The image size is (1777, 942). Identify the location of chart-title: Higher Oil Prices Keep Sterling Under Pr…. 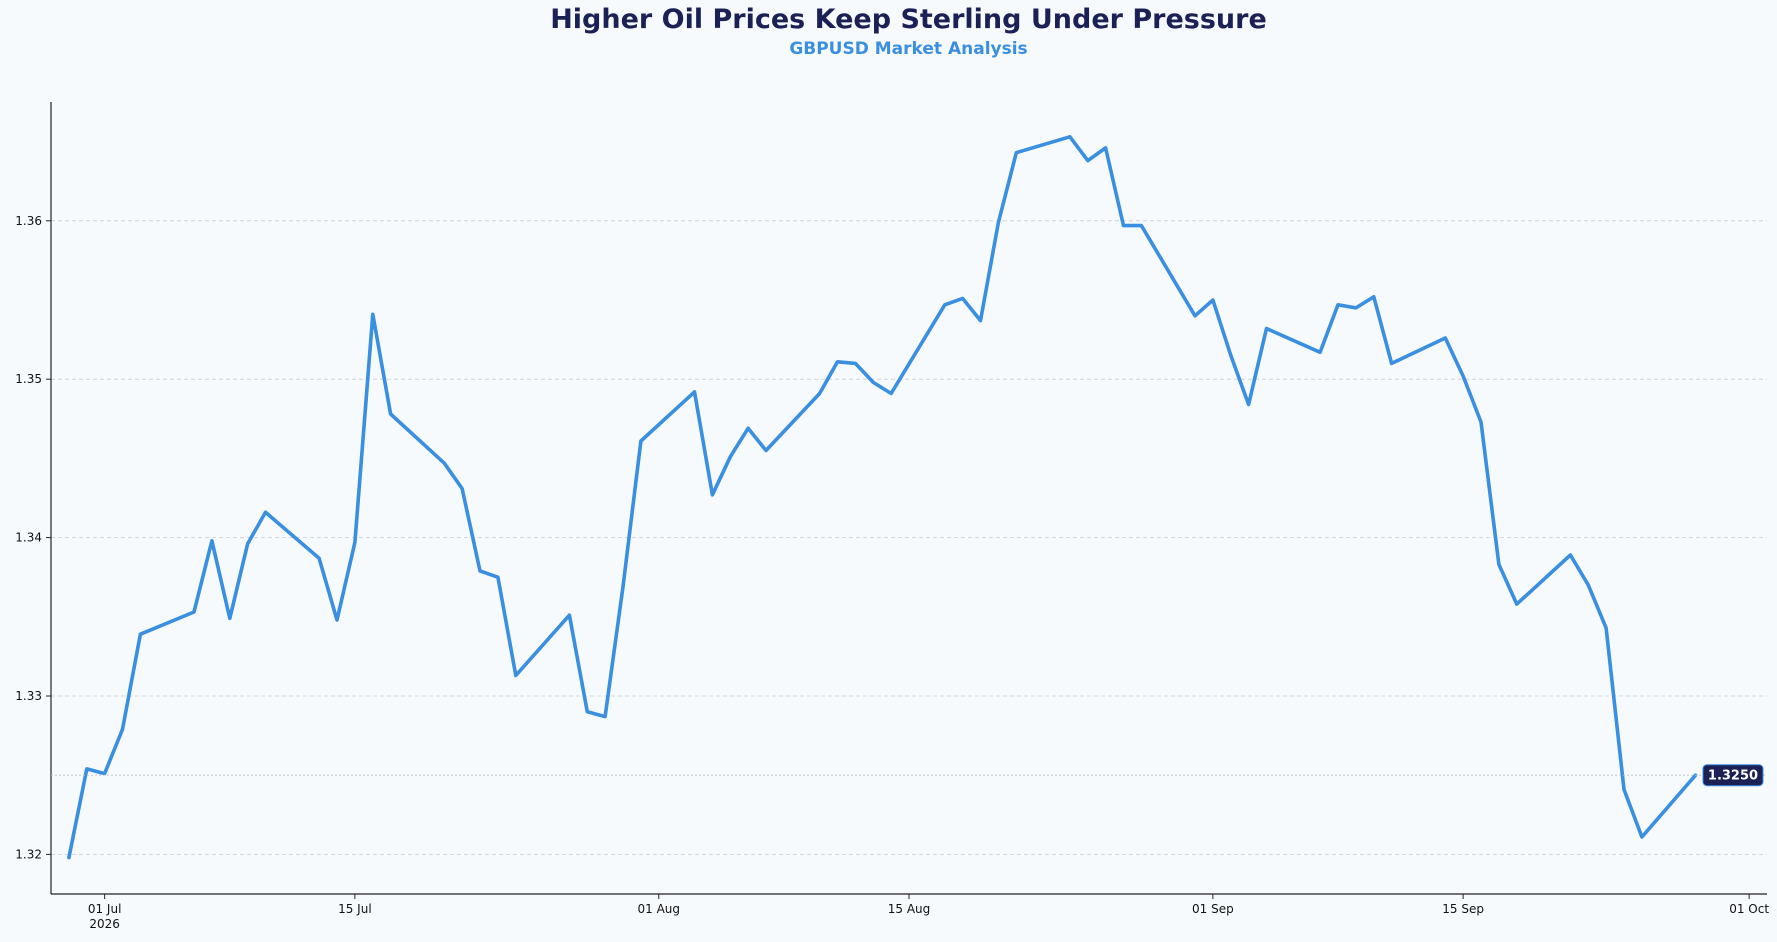
(908, 19).